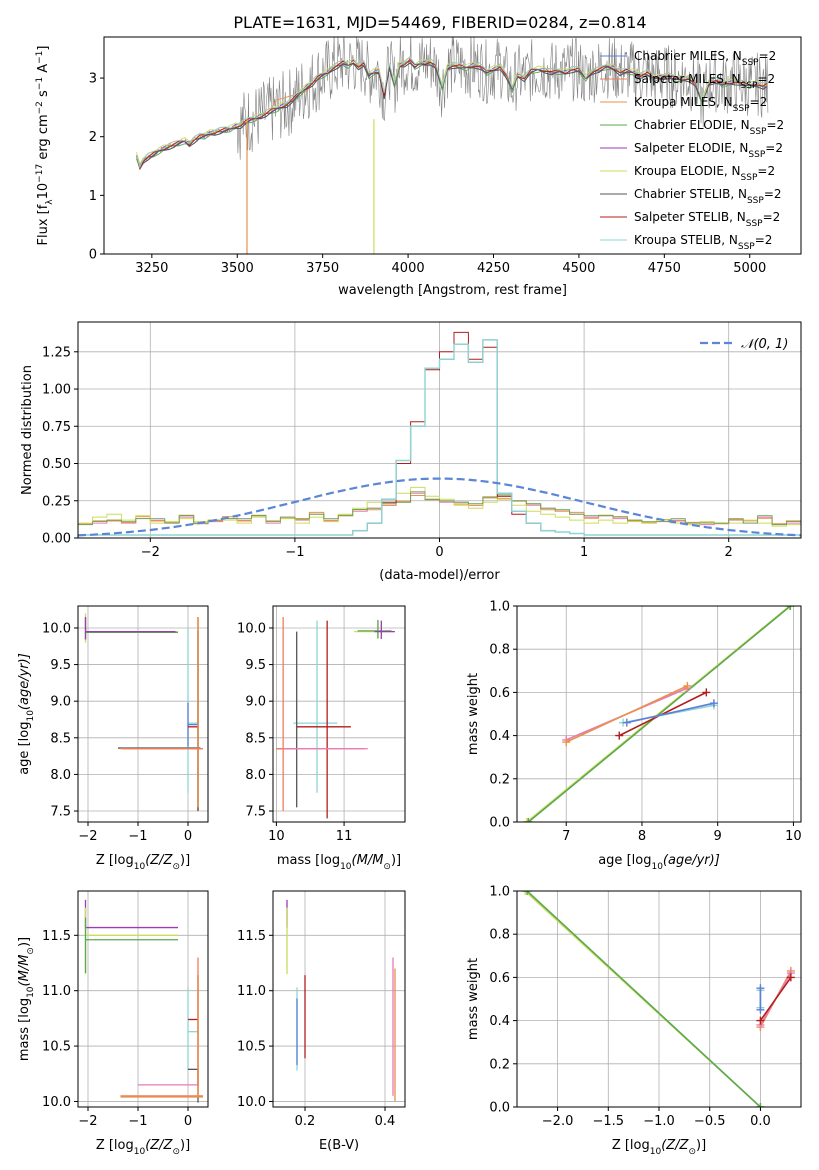 This screenshot has height=1170, width=819. I want to click on x-axis-label: E(B-V), so click(339, 1145).